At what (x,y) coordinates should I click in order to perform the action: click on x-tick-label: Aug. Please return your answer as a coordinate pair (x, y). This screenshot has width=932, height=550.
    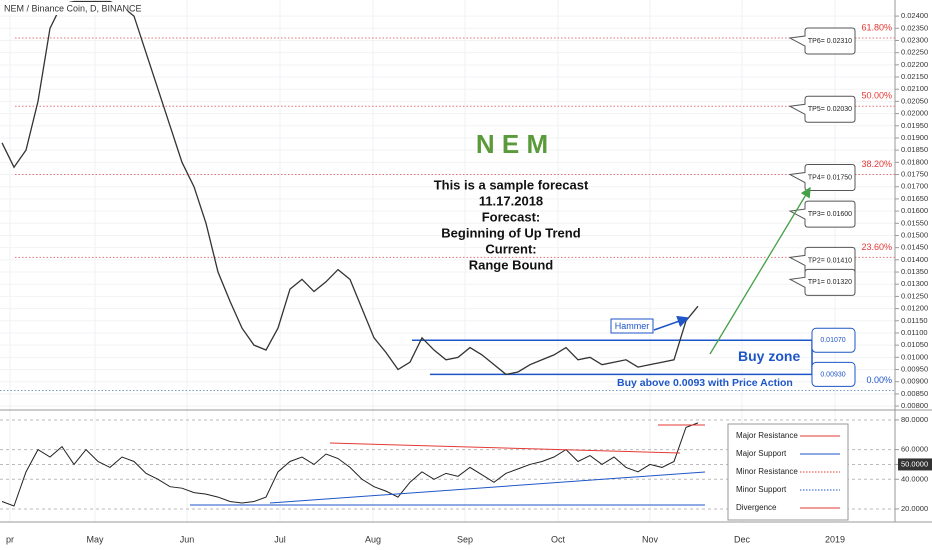
    Looking at the image, I should click on (373, 539).